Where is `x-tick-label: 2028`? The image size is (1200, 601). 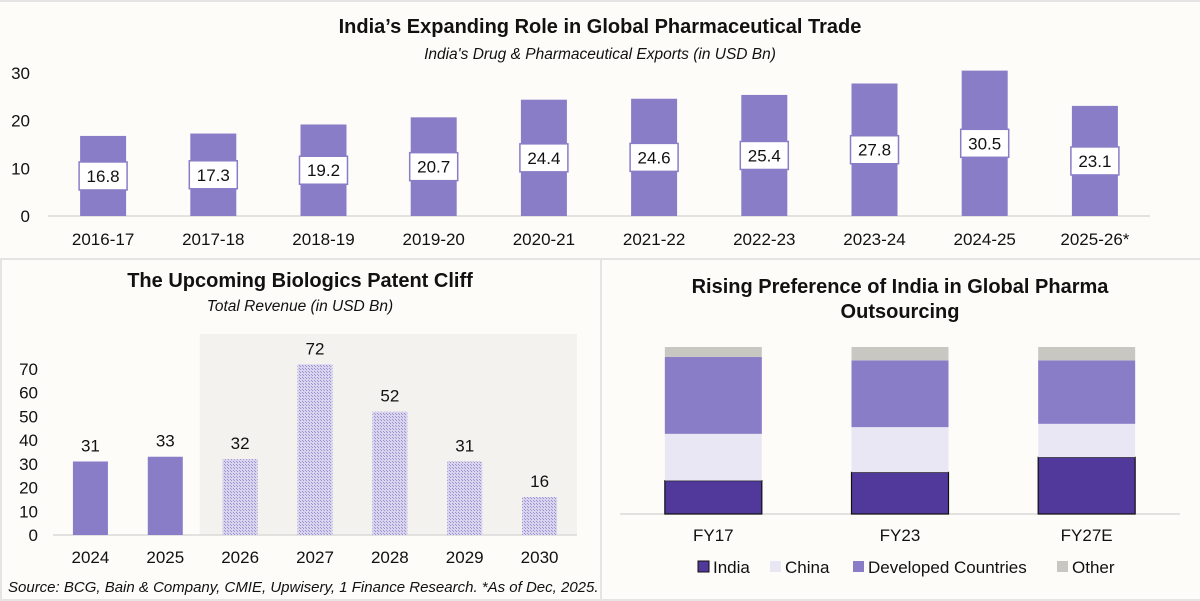 x-tick-label: 2028 is located at coordinates (390, 557).